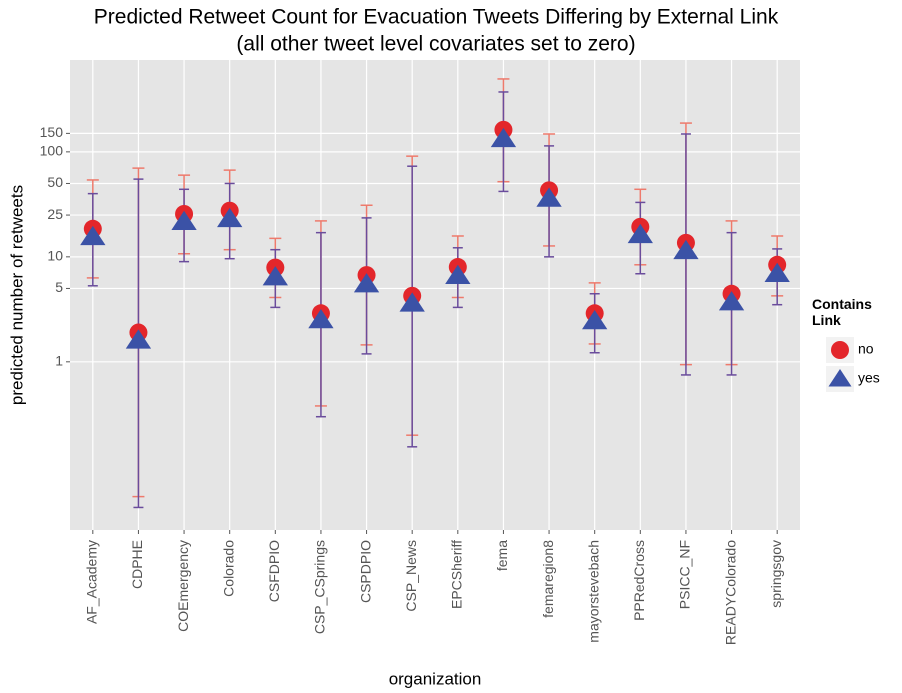 This screenshot has height=693, width=902. Describe the element at coordinates (840, 350) in the screenshot. I see `legend-circle` at that location.